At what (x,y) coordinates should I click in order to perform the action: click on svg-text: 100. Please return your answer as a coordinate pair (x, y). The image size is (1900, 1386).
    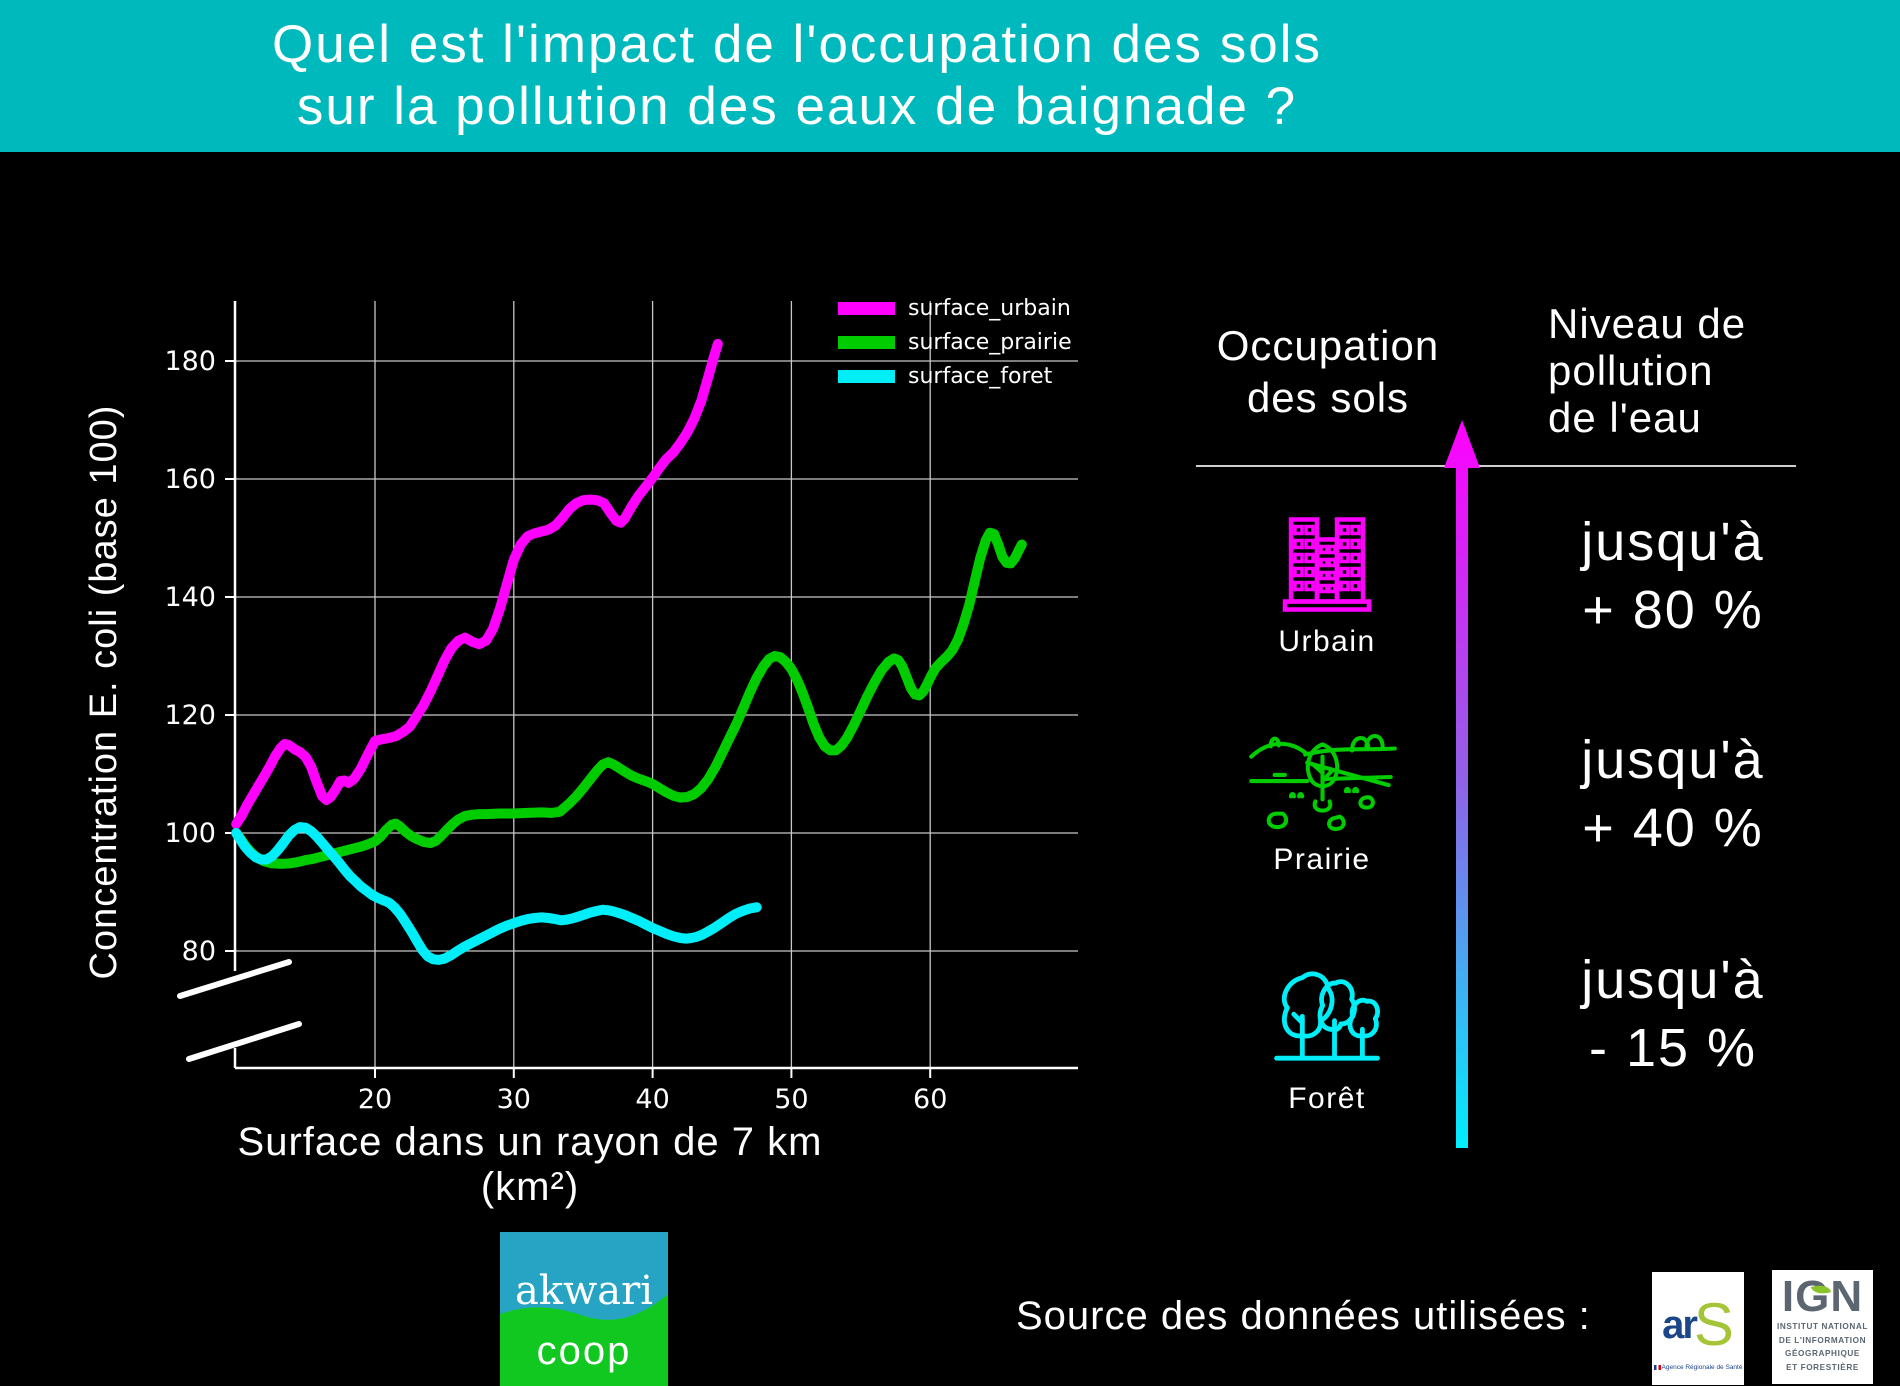
    Looking at the image, I should click on (190, 833).